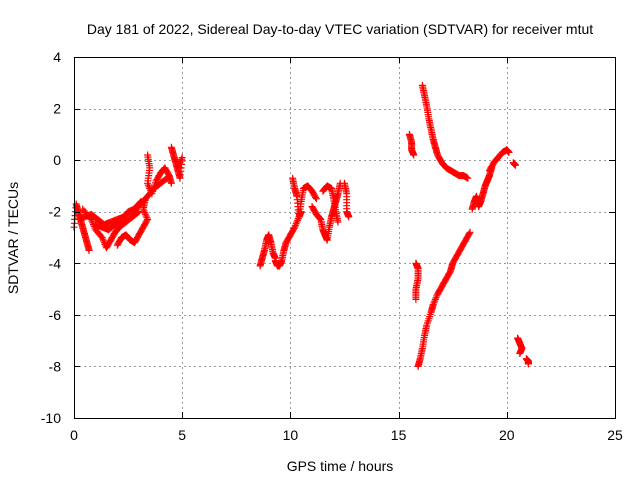 This screenshot has width=640, height=480. I want to click on x-tick-label-3: 15, so click(399, 435).